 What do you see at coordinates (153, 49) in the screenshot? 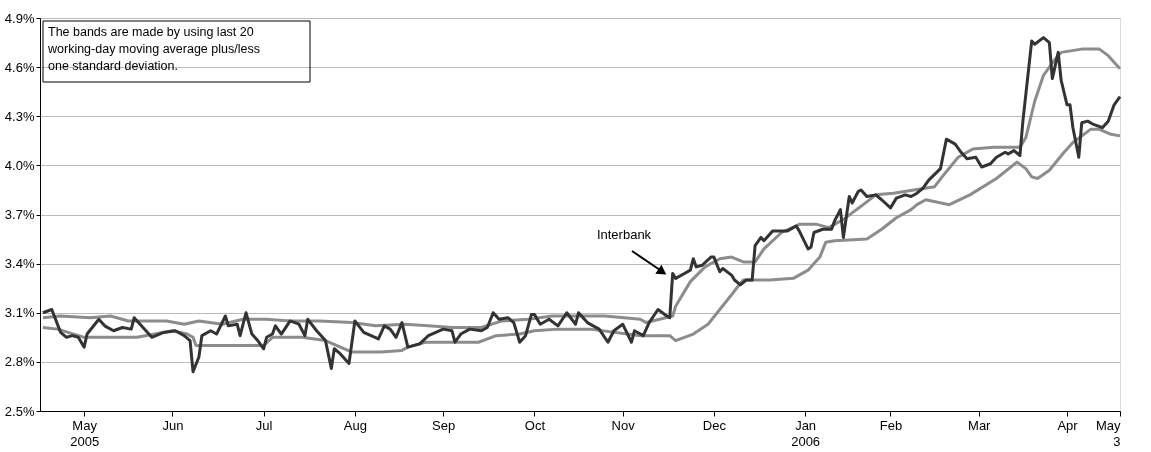
I see `annotation: The bands are made by using last 20 working-day moving average plus/less one standard deviation.` at bounding box center [153, 49].